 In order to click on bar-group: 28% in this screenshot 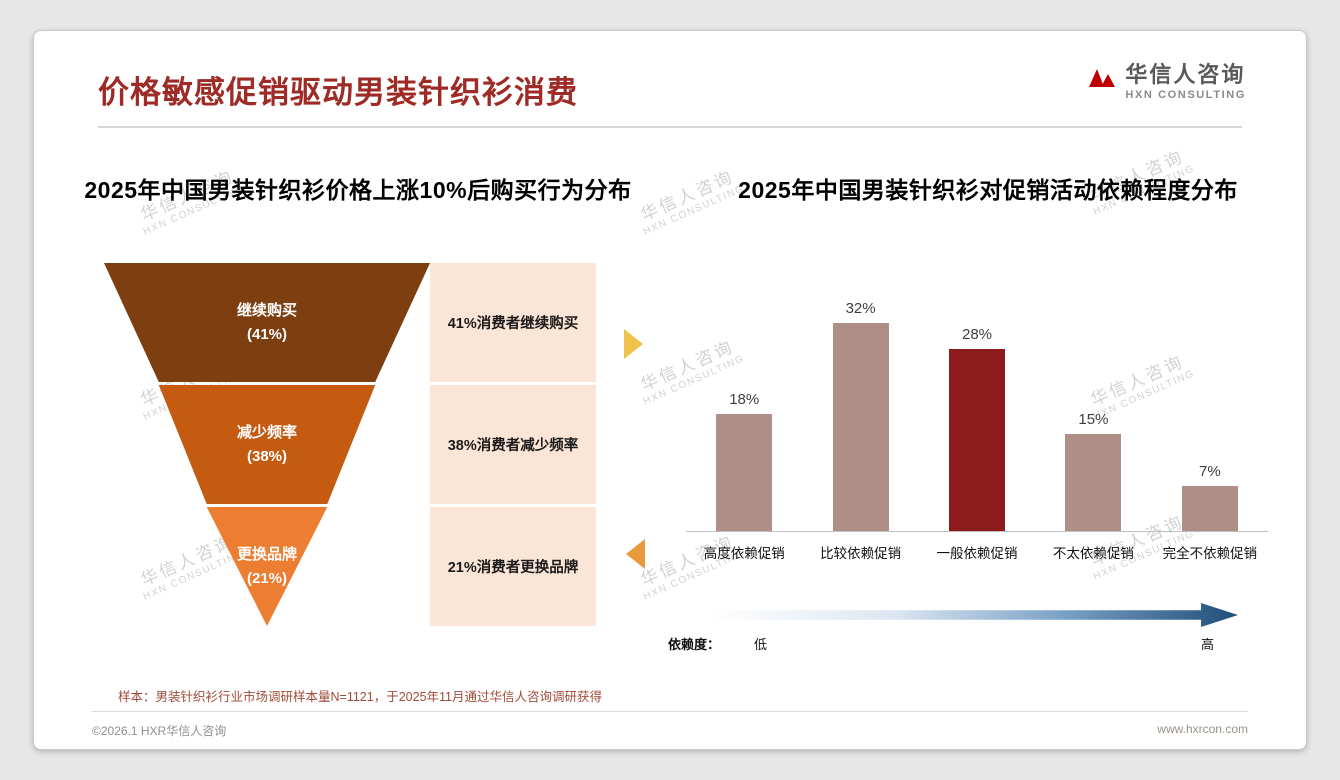, I will do `click(977, 428)`.